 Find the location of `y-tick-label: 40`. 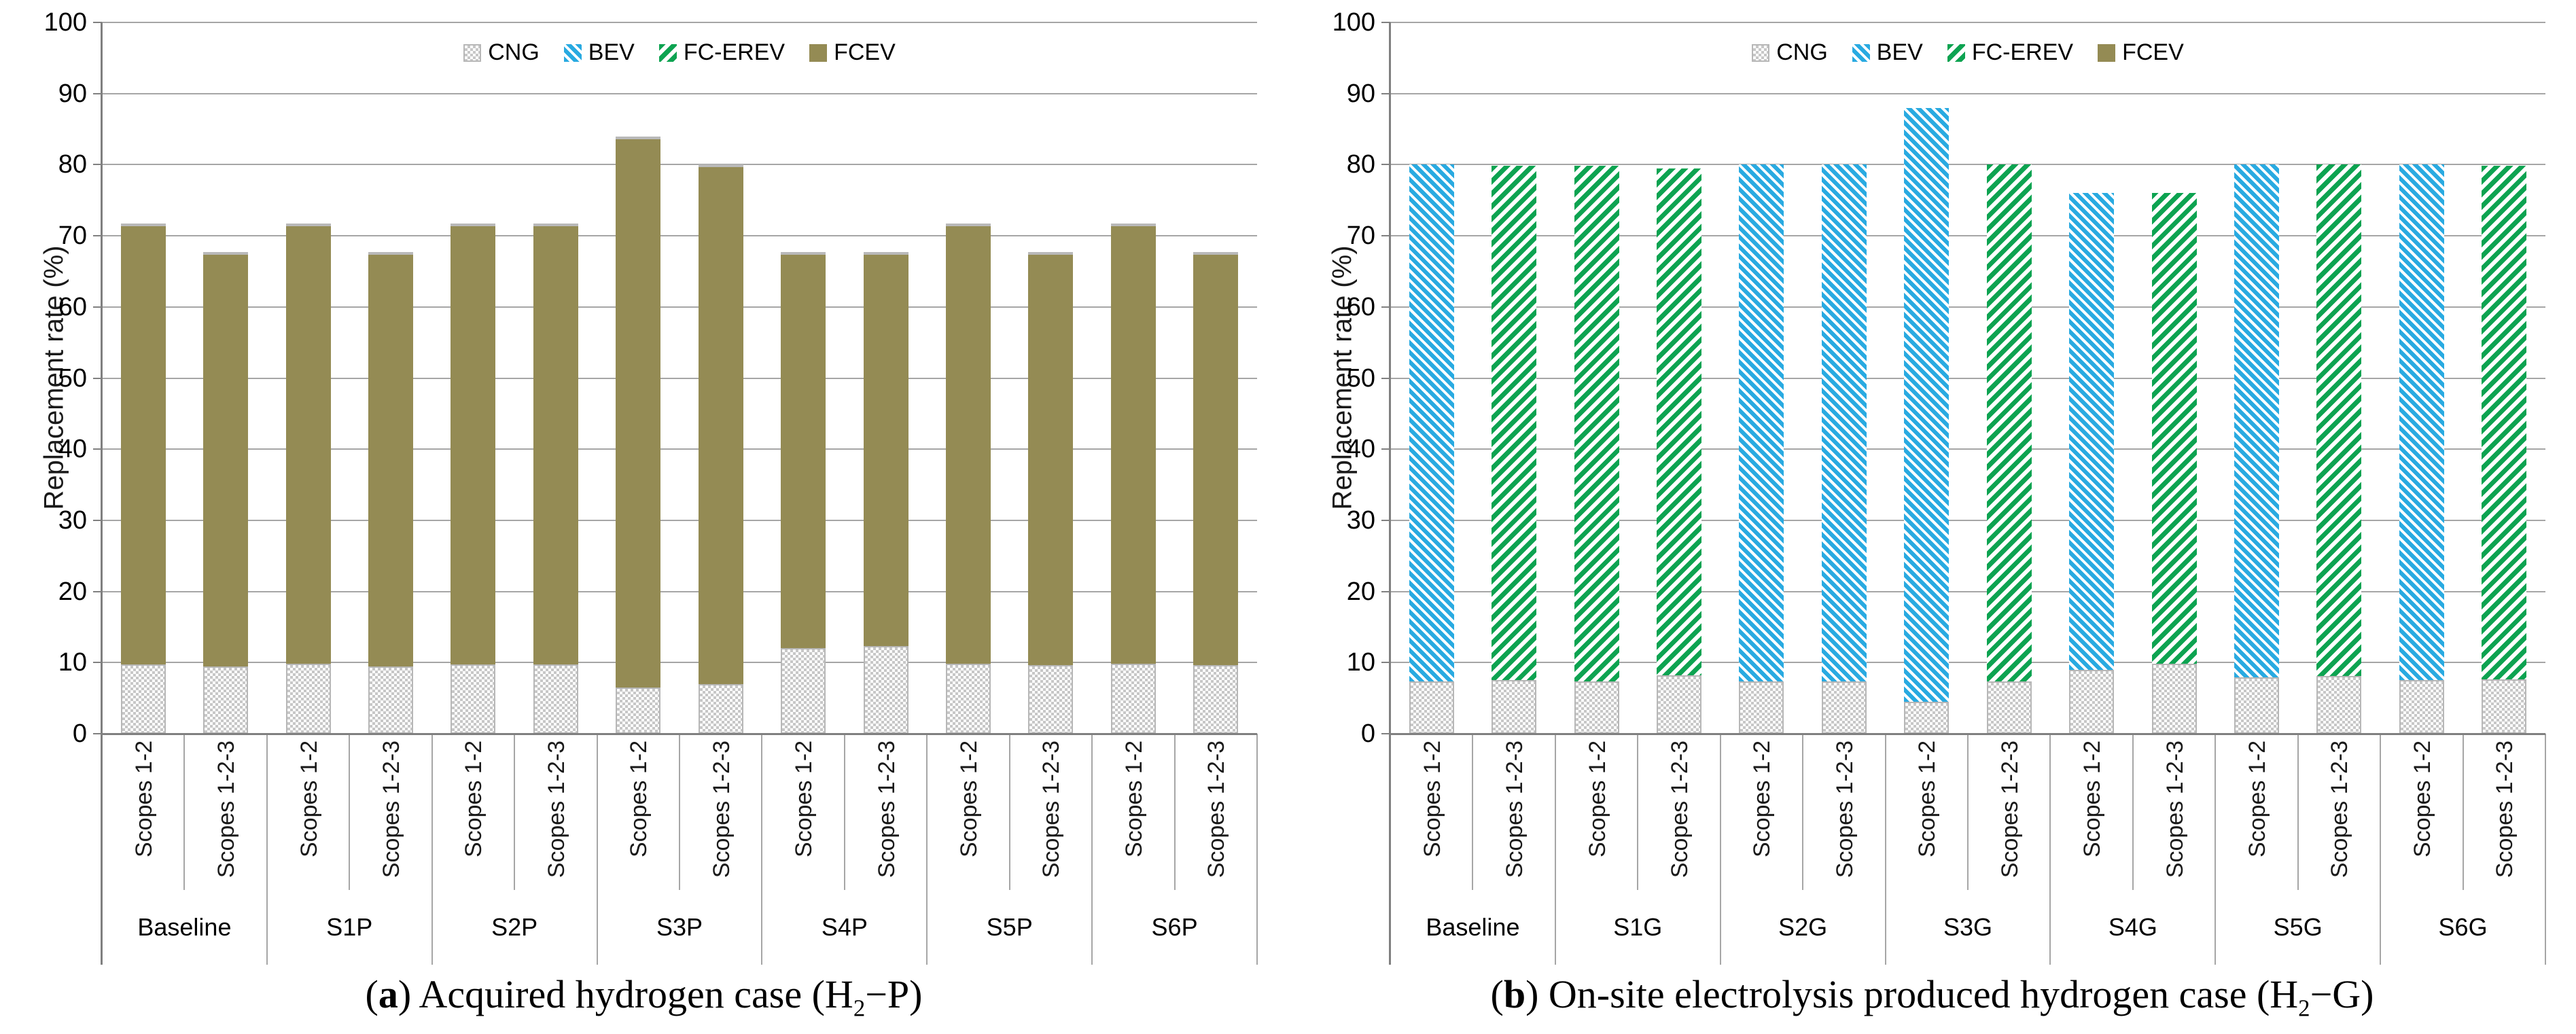

y-tick-label: 40 is located at coordinates (72, 450).